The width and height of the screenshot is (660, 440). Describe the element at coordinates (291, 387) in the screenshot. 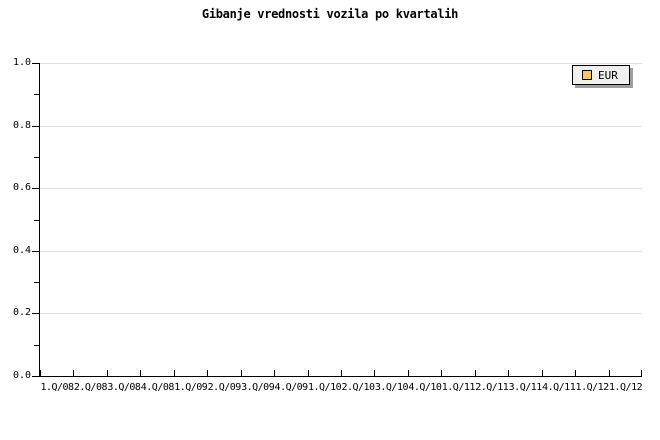

I see `x-tick-label: 4.Q/09` at that location.